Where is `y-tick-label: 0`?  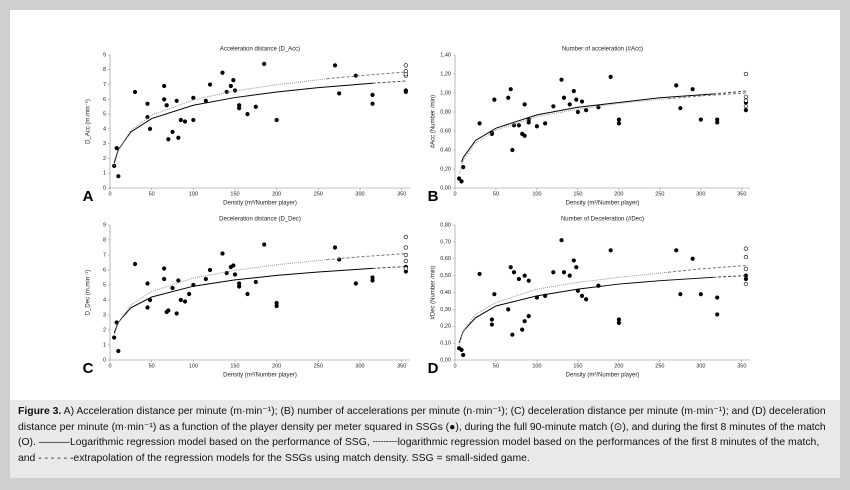
y-tick-label: 0 is located at coordinates (104, 360).